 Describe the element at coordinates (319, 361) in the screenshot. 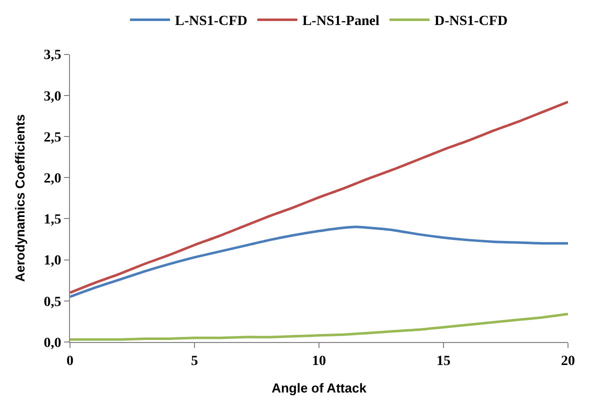

I see `x-tick-label: 10` at that location.